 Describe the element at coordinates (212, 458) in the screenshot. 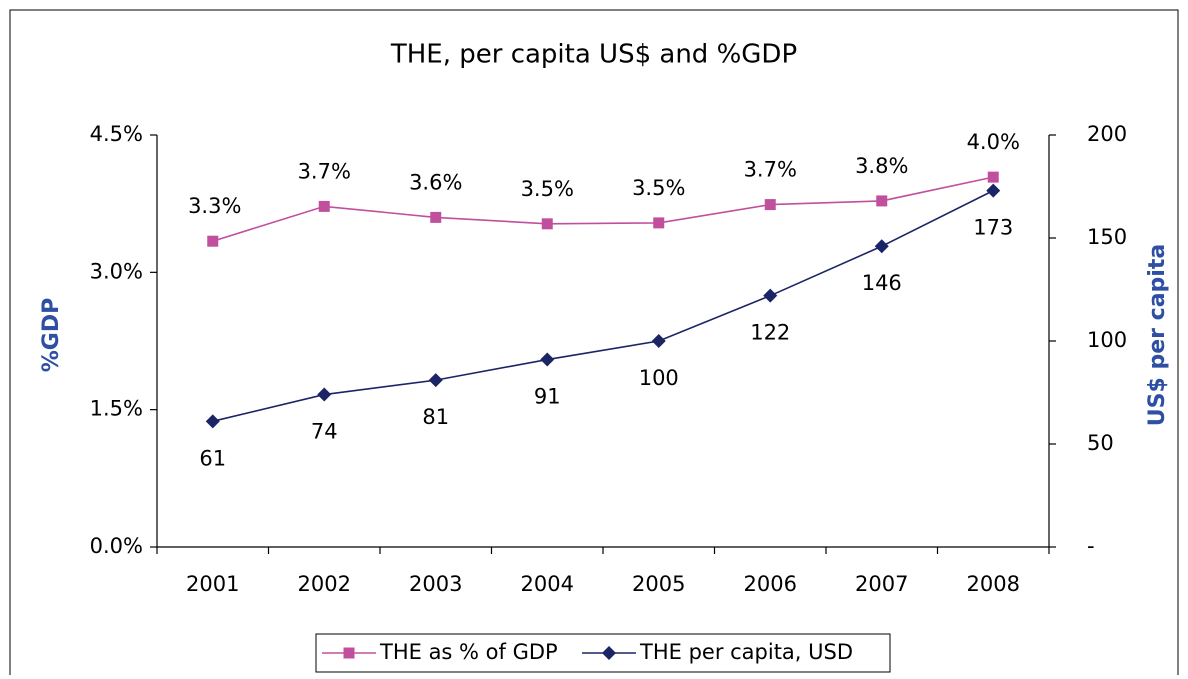

I see `data-label: 61` at that location.